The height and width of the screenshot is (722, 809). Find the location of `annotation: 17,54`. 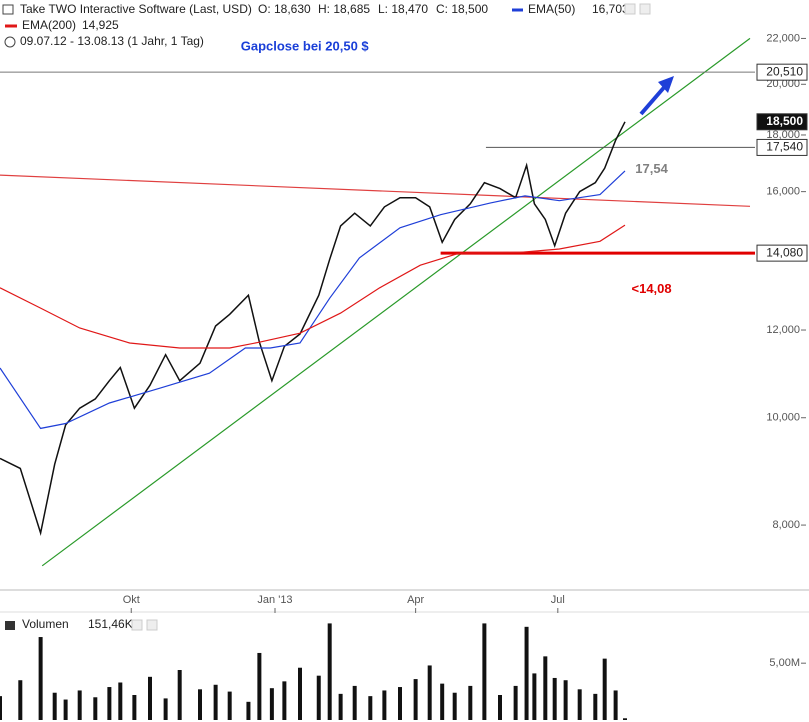

annotation: 17,54 is located at coordinates (651, 168).